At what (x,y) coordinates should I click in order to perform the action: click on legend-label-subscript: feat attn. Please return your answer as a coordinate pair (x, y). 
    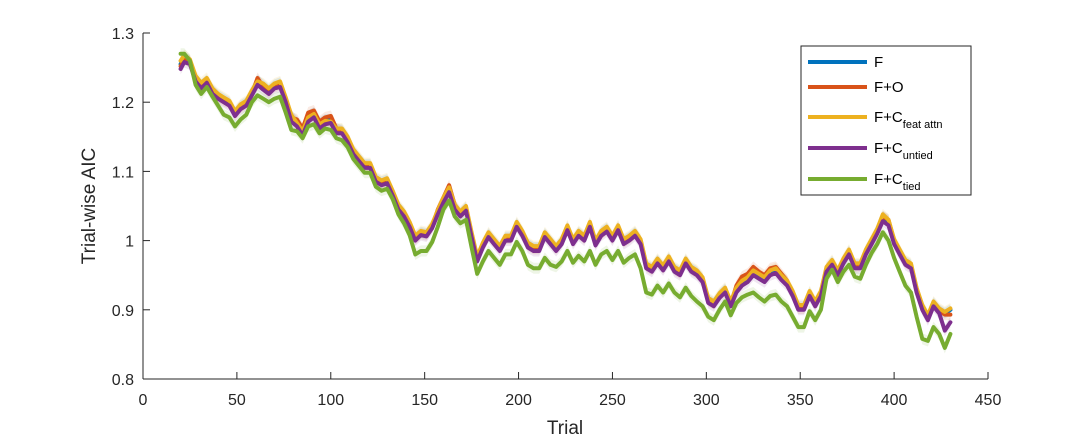
    Looking at the image, I should click on (923, 125).